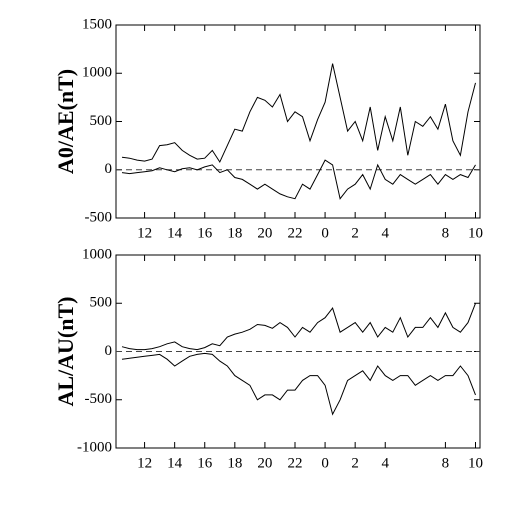  What do you see at coordinates (94, 447) in the screenshot?
I see `y-tick-label: -1000` at bounding box center [94, 447].